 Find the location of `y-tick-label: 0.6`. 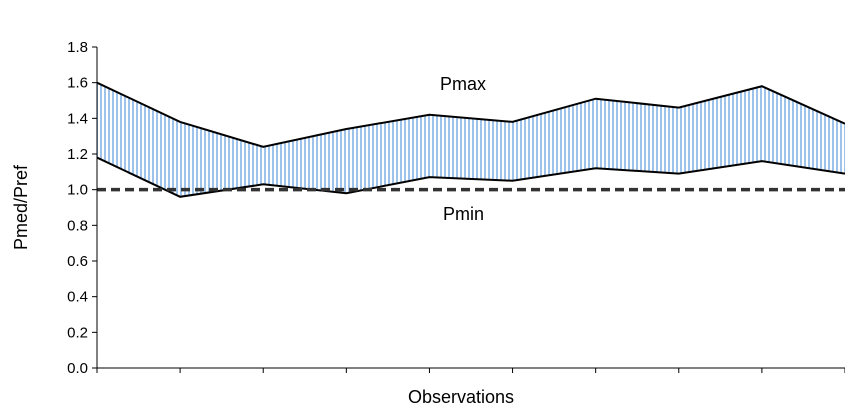

y-tick-label: 0.6 is located at coordinates (77, 261).